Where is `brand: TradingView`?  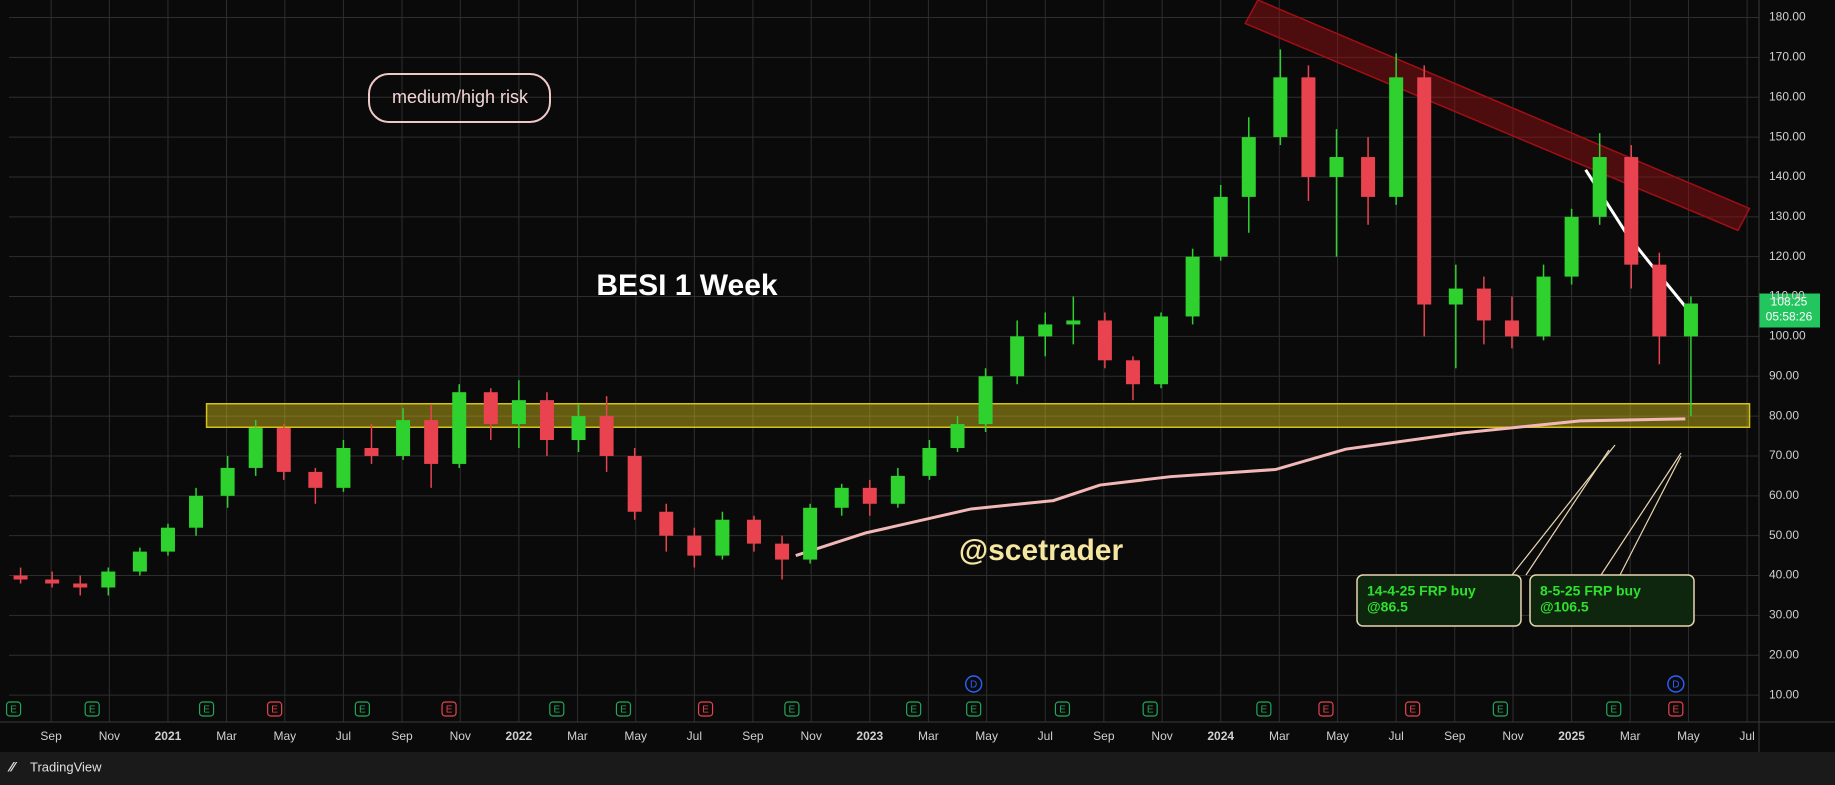
brand: TradingView is located at coordinates (66, 766).